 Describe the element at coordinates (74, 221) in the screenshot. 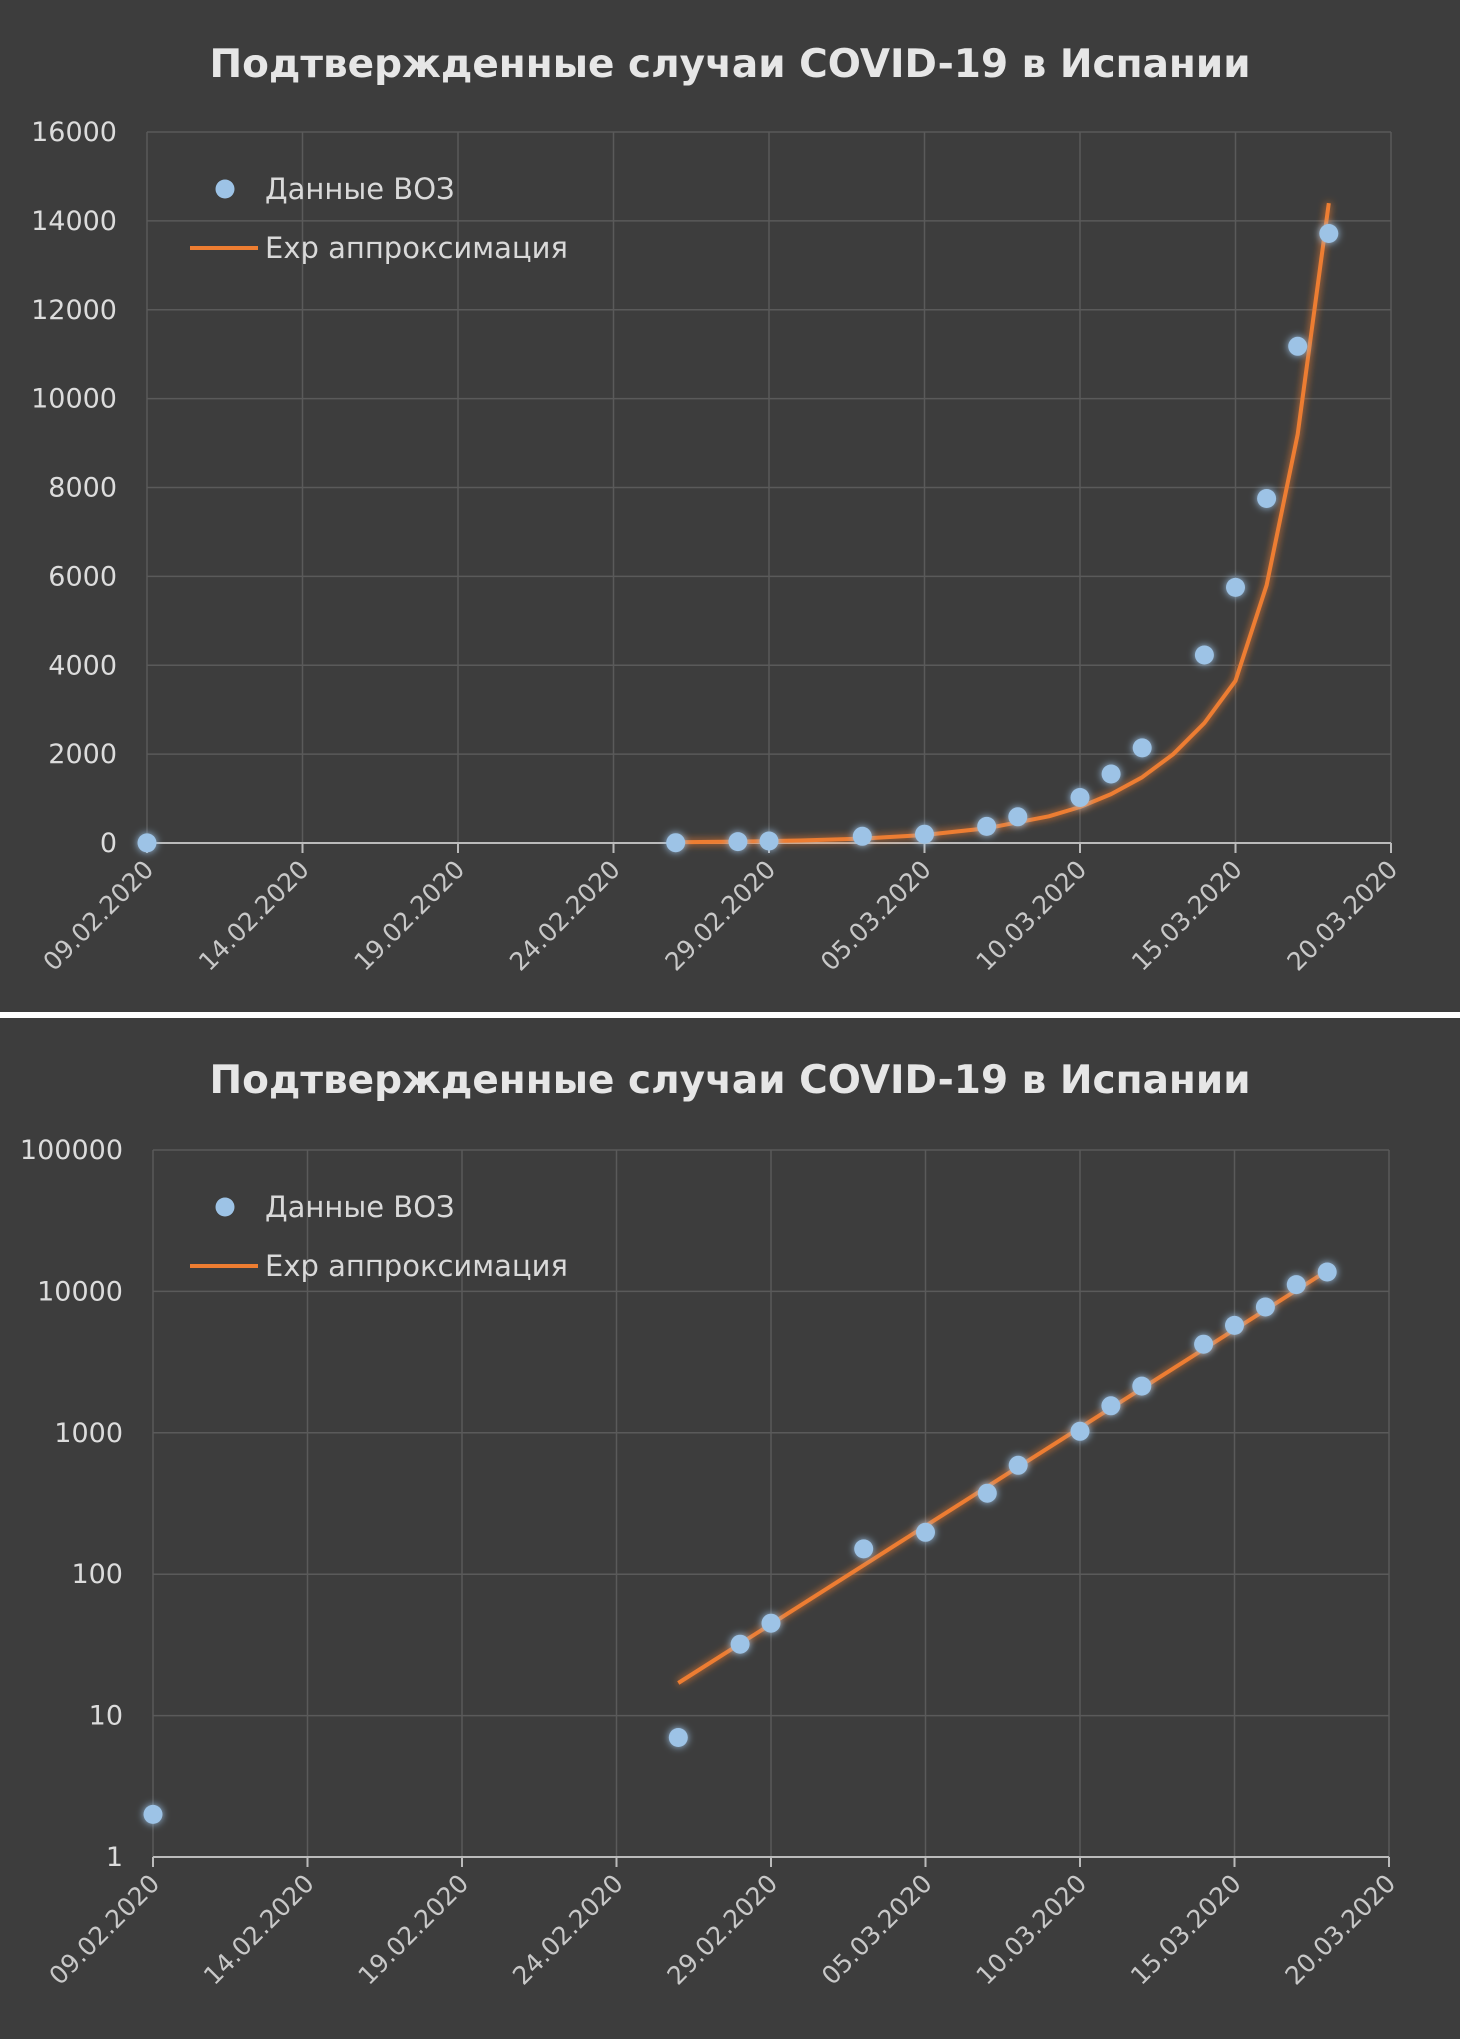

I see `y-tick-label: 14000` at that location.